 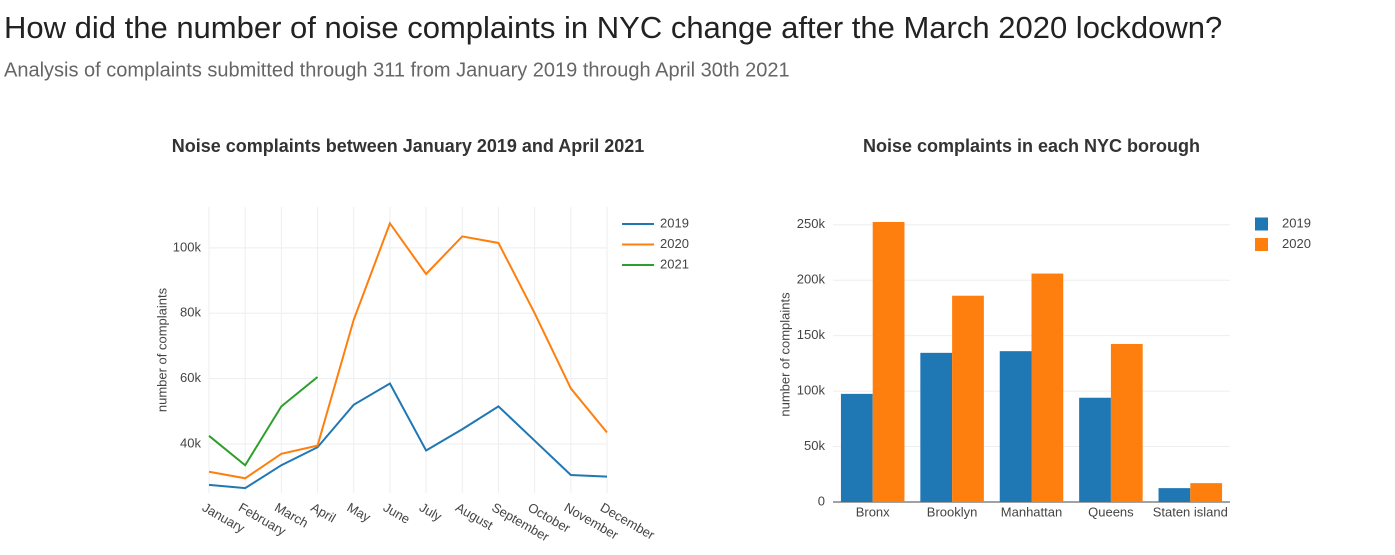 I want to click on y-tick-label: 0, so click(x=821, y=500).